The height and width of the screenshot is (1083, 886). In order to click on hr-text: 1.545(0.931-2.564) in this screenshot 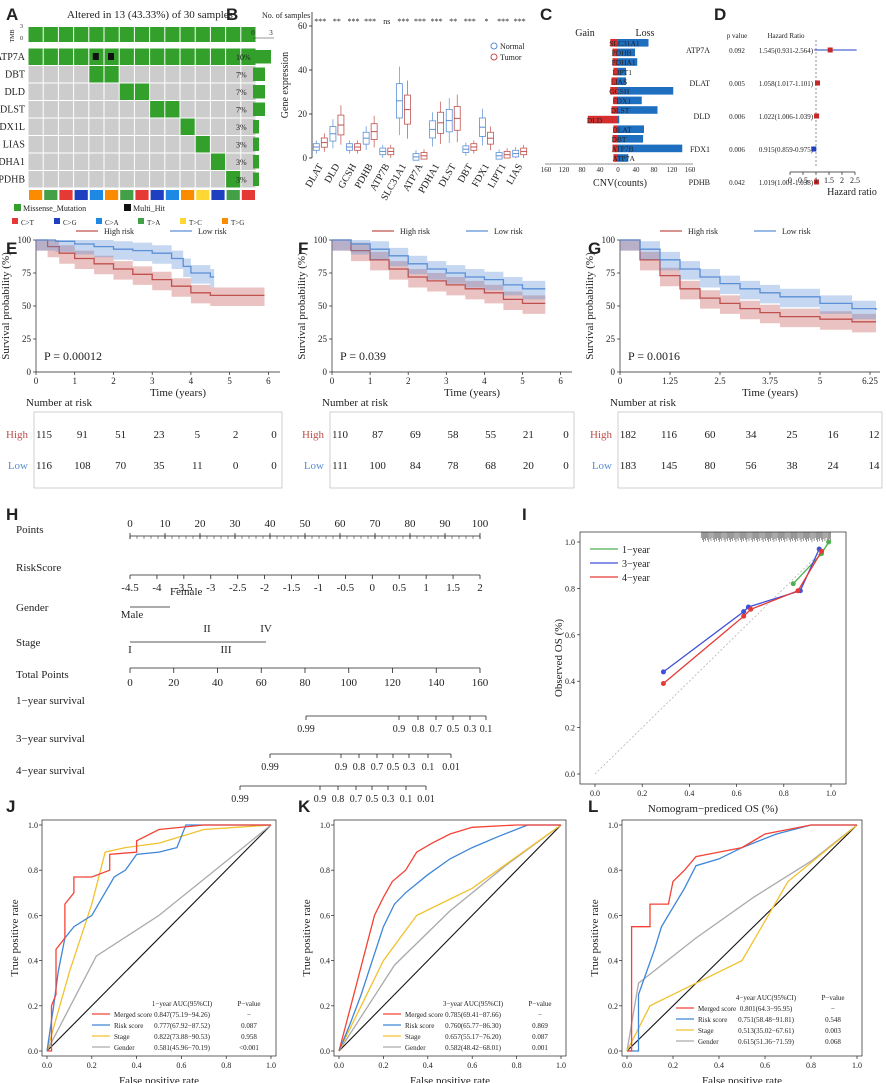, I will do `click(786, 51)`.